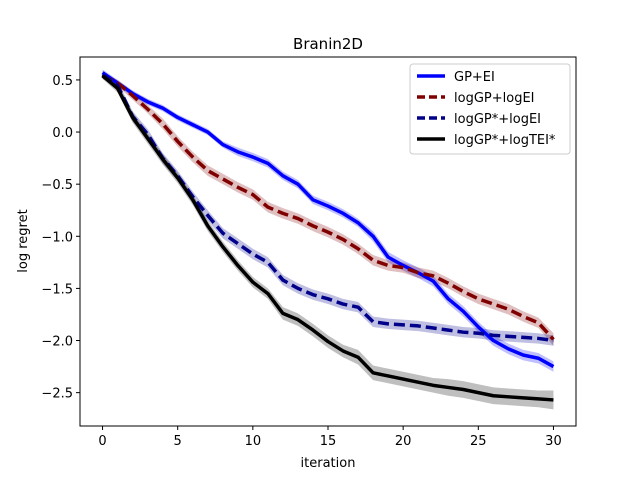  Describe the element at coordinates (62, 133) in the screenshot. I see `y-tick-label: 0.0` at that location.